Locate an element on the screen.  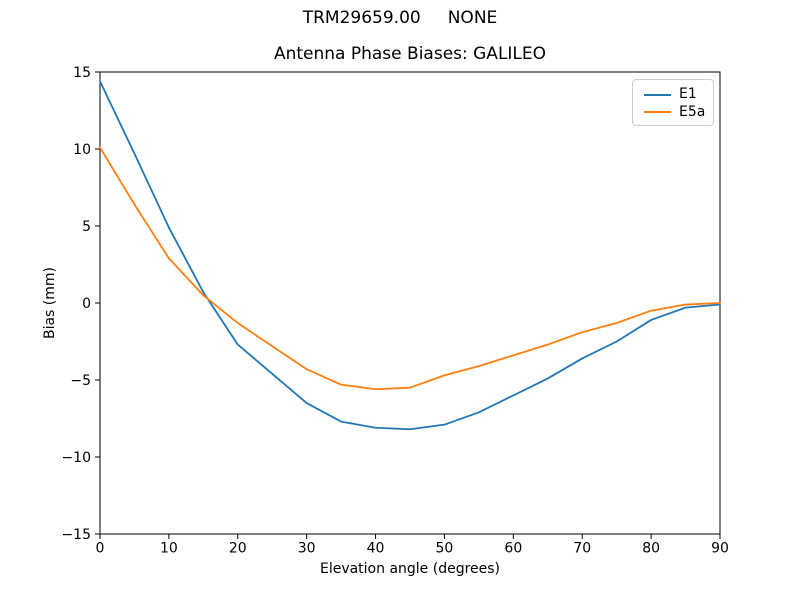
legend-line-sample-e5a is located at coordinates (657, 112).